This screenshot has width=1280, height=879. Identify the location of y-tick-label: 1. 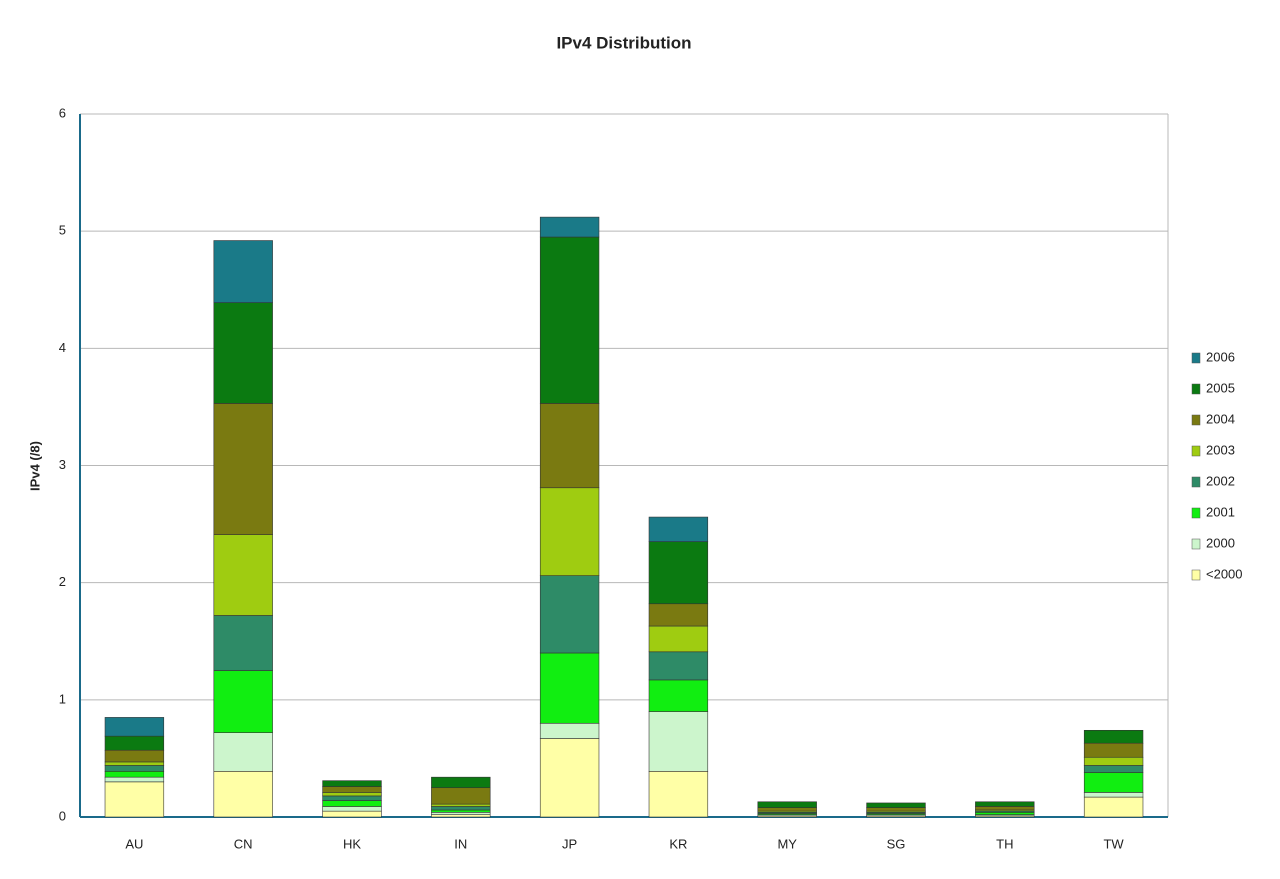
(62, 698).